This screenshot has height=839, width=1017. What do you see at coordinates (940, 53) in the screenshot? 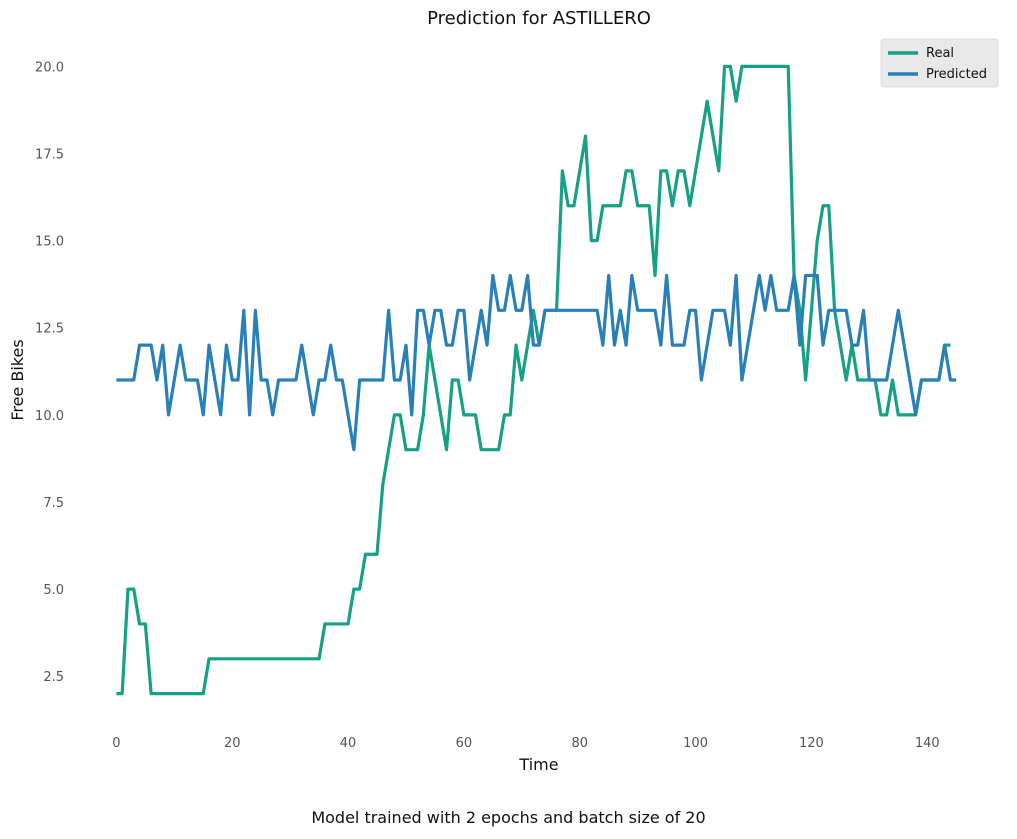
I see `legend-label-real: Real` at bounding box center [940, 53].